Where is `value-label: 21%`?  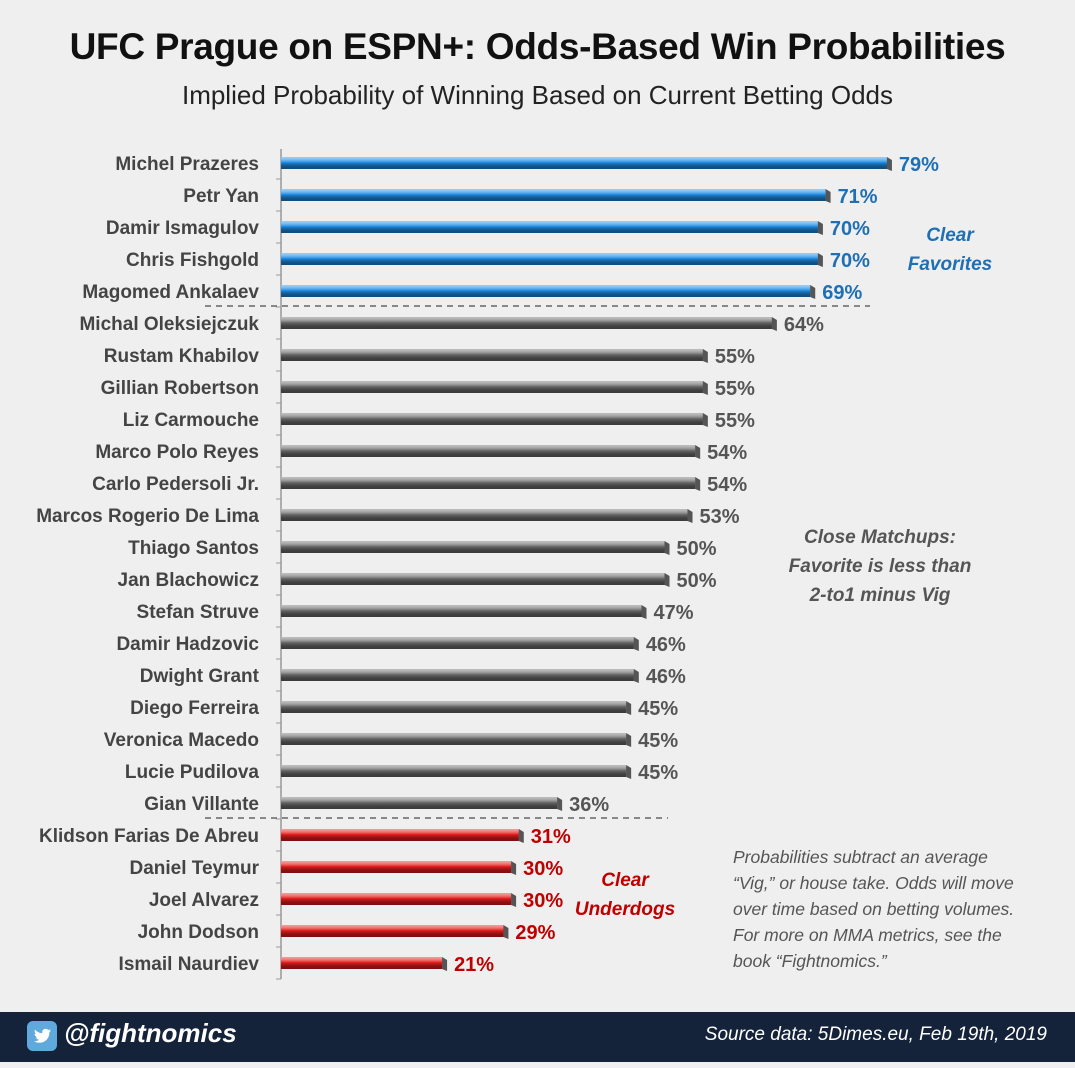
value-label: 21% is located at coordinates (474, 965).